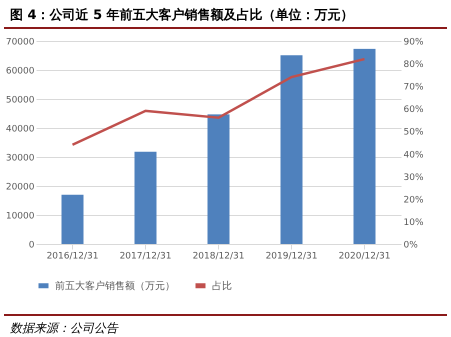 The height and width of the screenshot is (337, 451). I want to click on y-tick-label: 70000, so click(20, 43).